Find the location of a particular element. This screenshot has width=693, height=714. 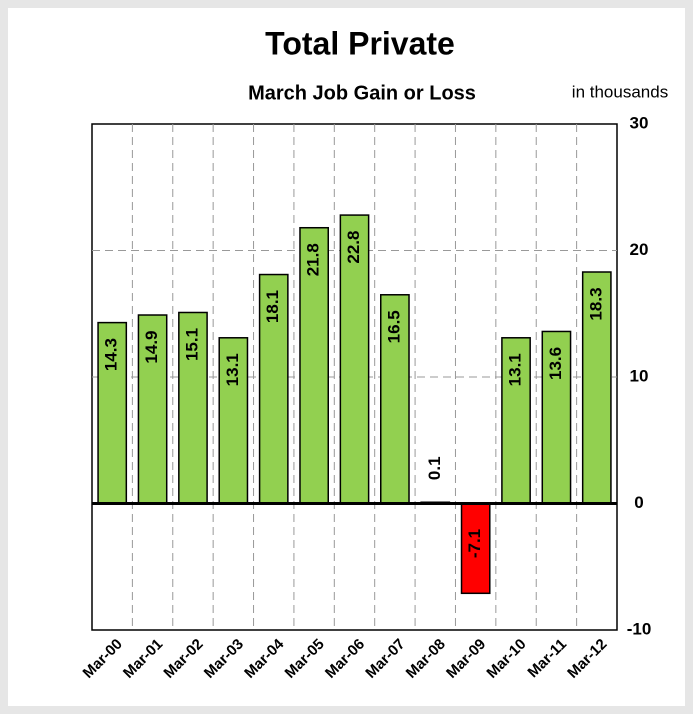

data-label: 0.1 is located at coordinates (434, 468).